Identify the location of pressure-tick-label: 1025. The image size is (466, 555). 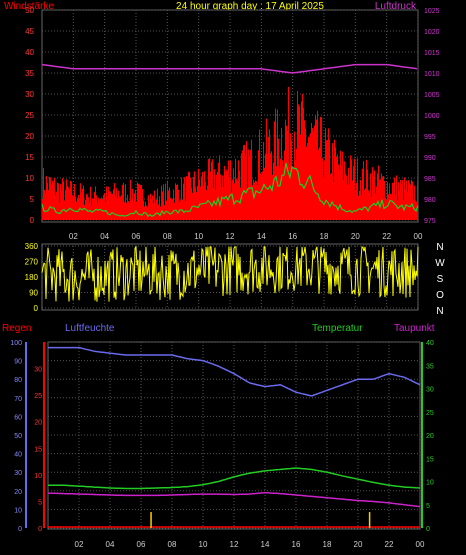
(432, 11).